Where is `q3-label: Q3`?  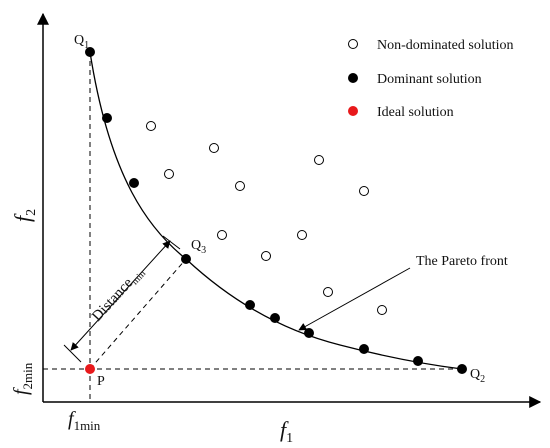 q3-label: Q3 is located at coordinates (198, 247).